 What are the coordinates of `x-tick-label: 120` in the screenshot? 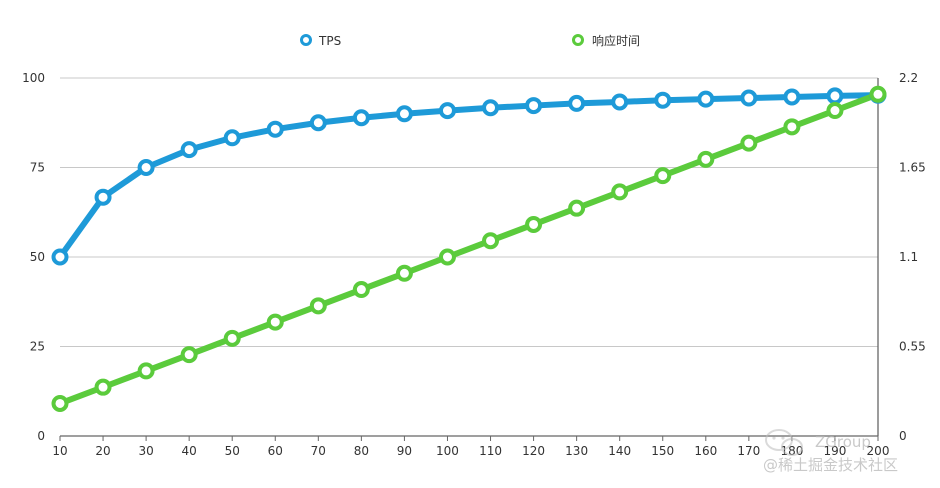 It's located at (533, 451).